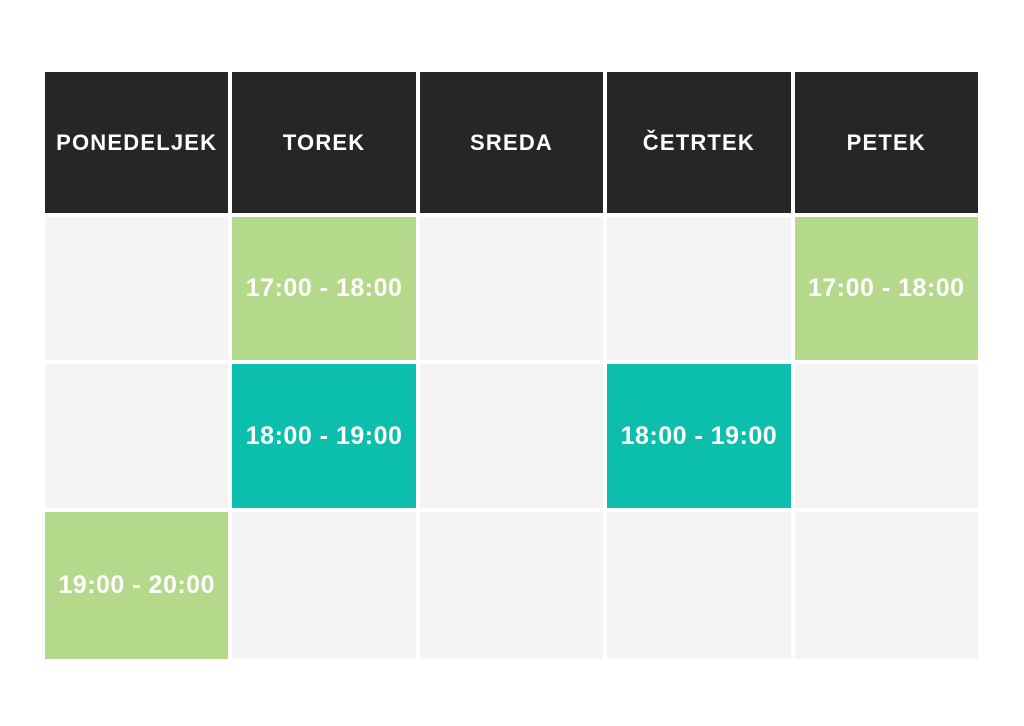 The image size is (1024, 726). I want to click on day-header-torek: TOREK, so click(324, 142).